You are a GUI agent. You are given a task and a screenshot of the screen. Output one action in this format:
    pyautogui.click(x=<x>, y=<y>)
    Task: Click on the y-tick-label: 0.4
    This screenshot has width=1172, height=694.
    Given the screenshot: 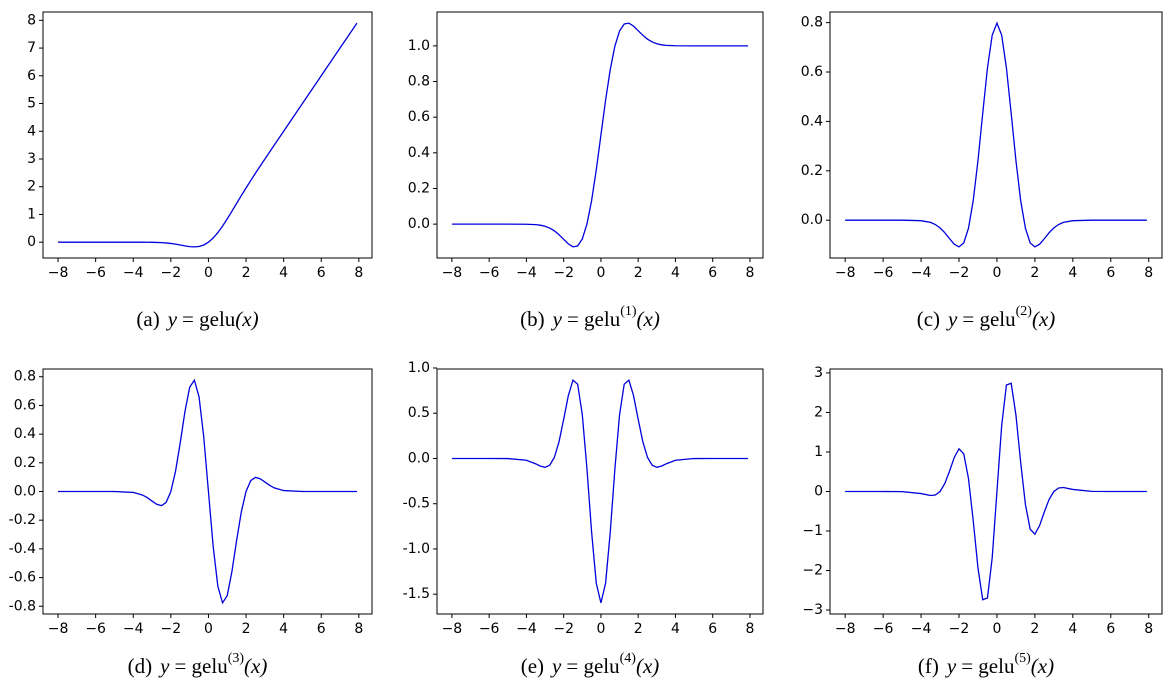 What is the action you would take?
    pyautogui.click(x=419, y=153)
    